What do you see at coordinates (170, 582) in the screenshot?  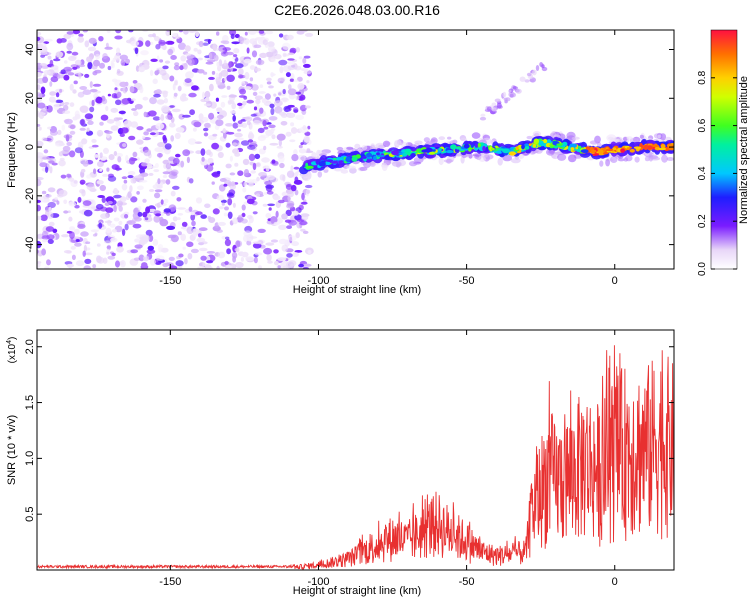 I see `x-tick-label: -150` at bounding box center [170, 582].